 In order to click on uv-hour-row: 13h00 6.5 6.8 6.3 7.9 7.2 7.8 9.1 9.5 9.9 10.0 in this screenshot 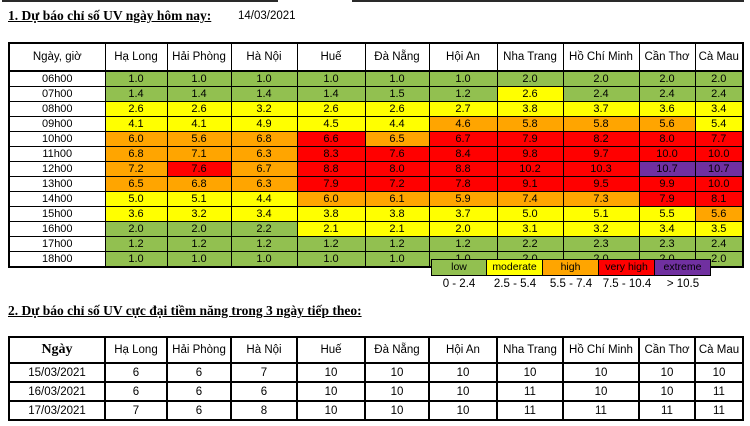, I will do `click(376, 184)`.